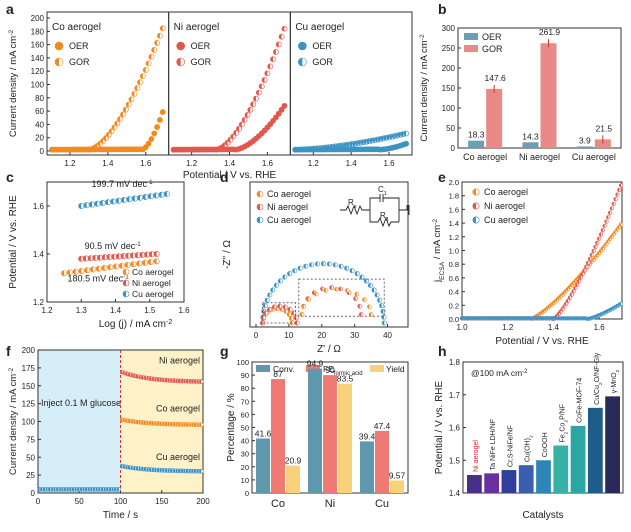 The height and width of the screenshot is (532, 631). Describe the element at coordinates (39, 206) in the screenshot. I see `c-ytick-label: 1.6` at that location.